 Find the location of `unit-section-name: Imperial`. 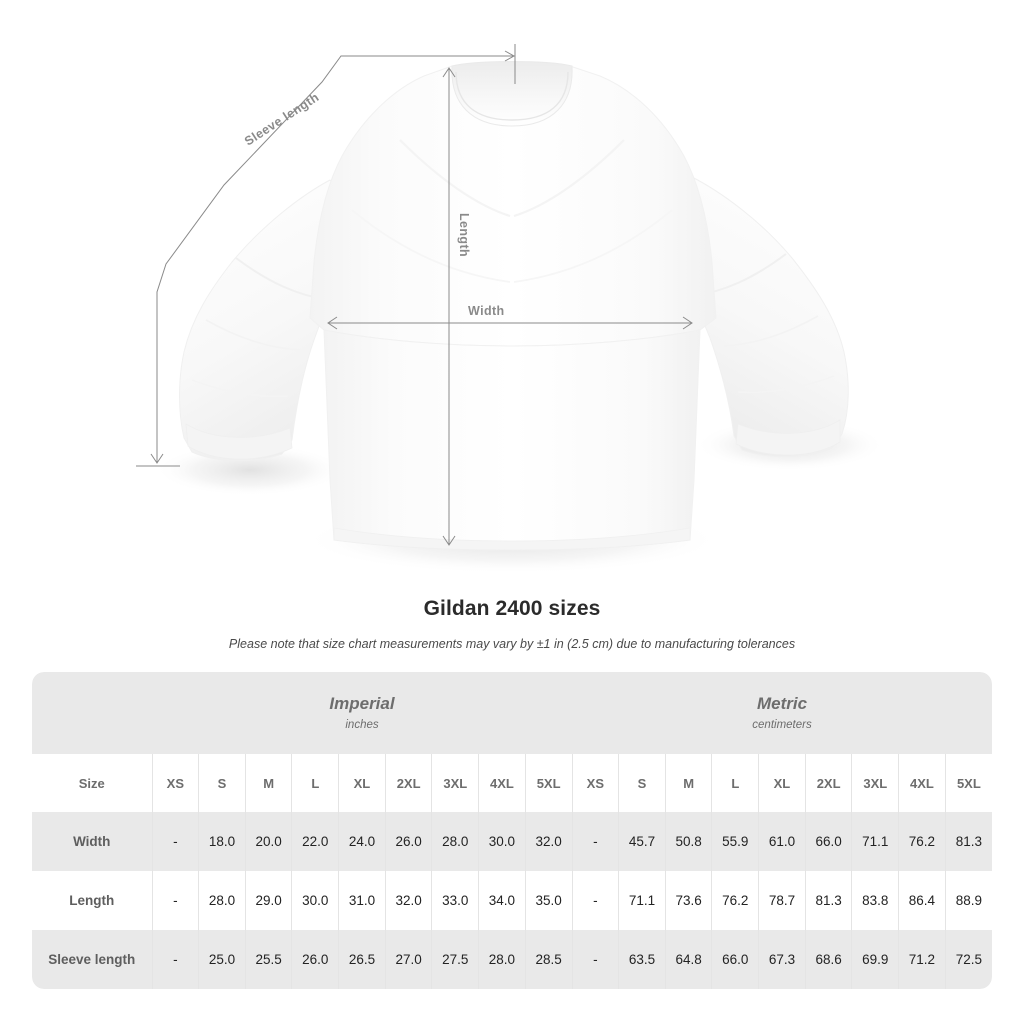

unit-section-name: Imperial is located at coordinates (362, 703).